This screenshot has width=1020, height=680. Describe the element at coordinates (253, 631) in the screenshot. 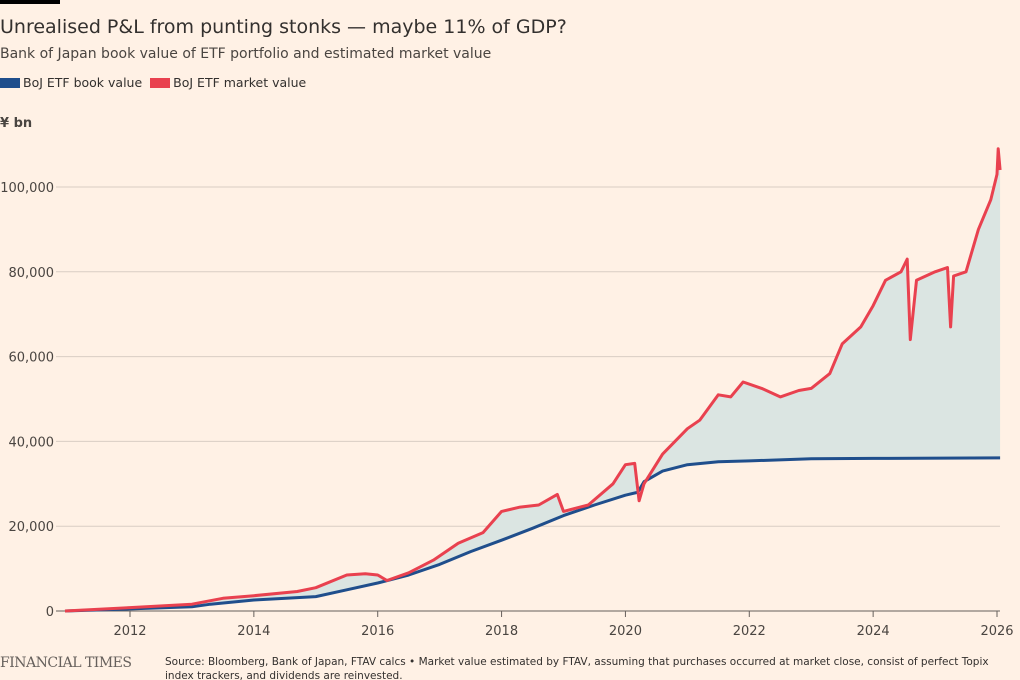

I see `x-tick-label: 2014` at that location.